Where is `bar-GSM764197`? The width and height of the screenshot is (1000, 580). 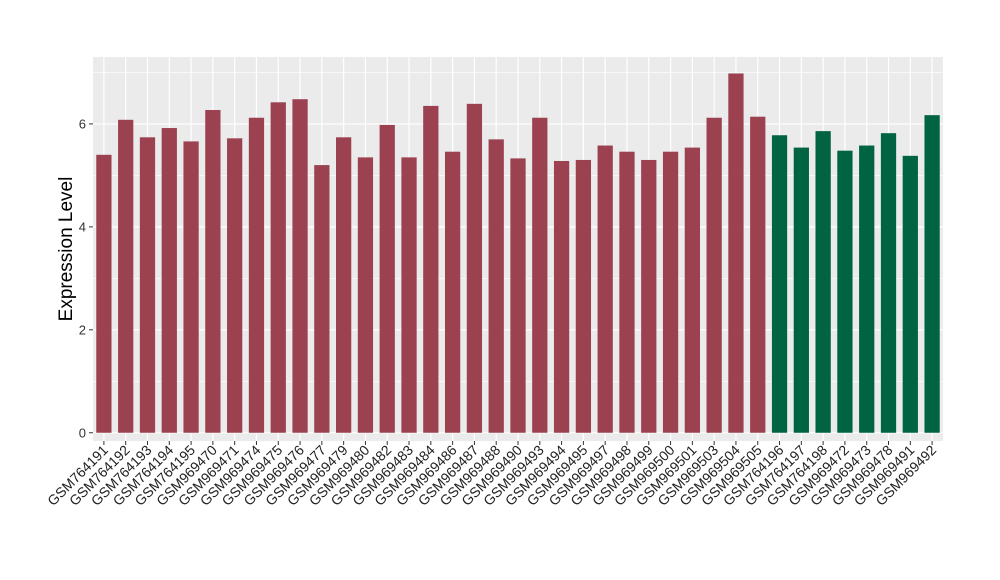 bar-GSM764197 is located at coordinates (801, 290).